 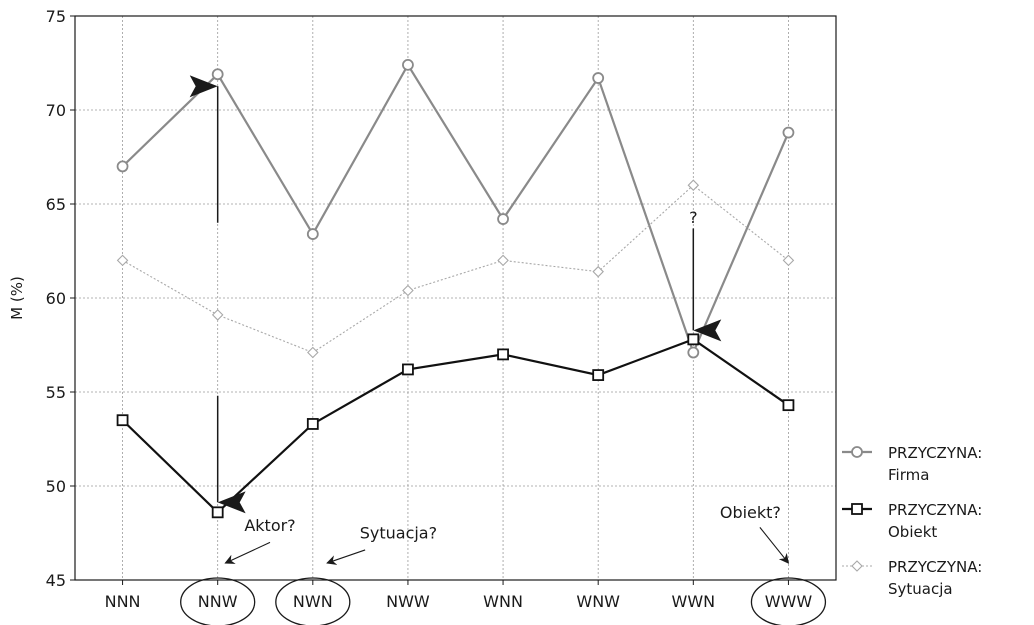 What do you see at coordinates (598, 601) in the screenshot?
I see `x-tick-label: WNW` at bounding box center [598, 601].